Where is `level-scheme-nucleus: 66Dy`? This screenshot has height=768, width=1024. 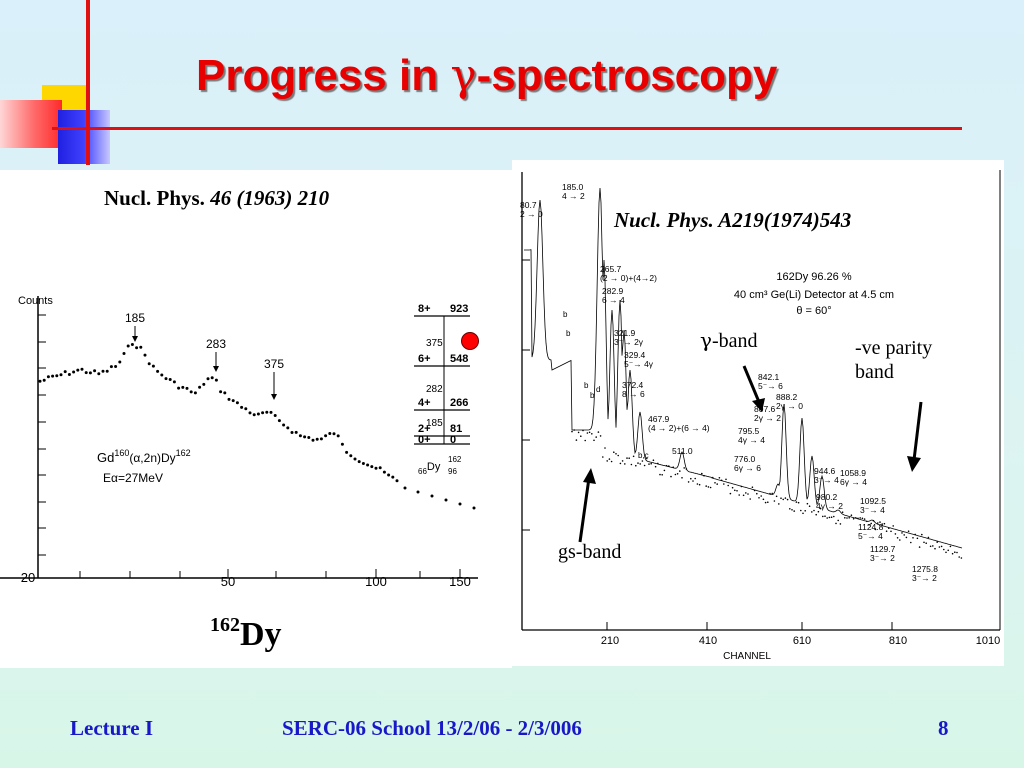
level-scheme-nucleus: 66Dy is located at coordinates (429, 468).